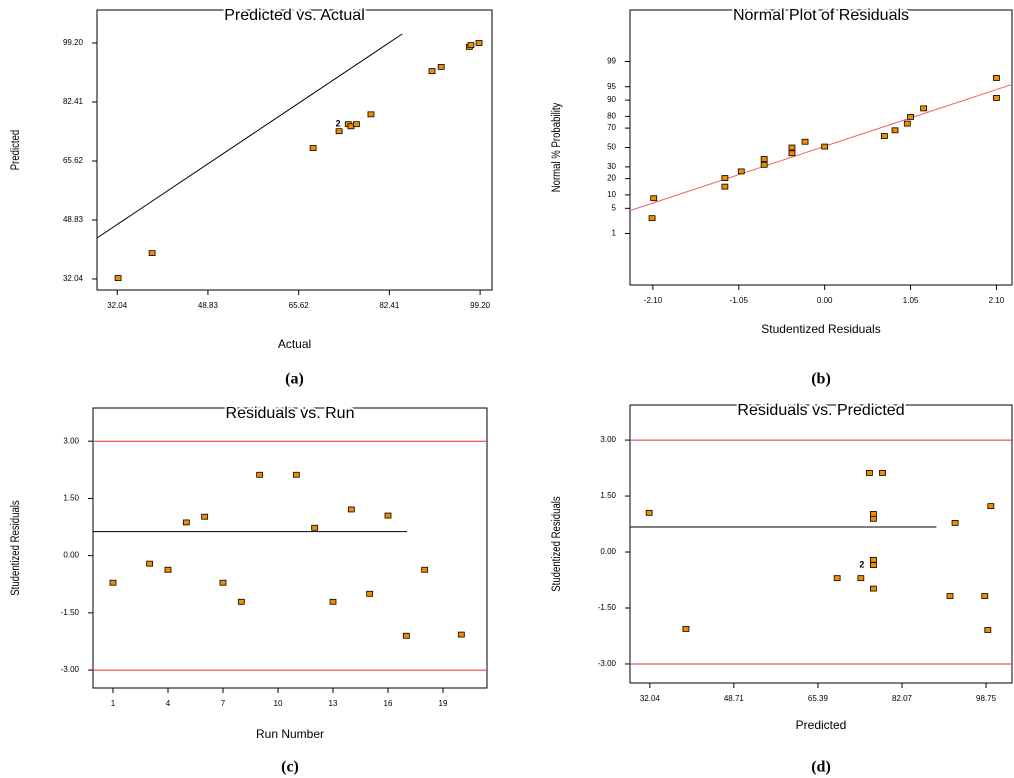  What do you see at coordinates (611, 166) in the screenshot?
I see `y-tick-label: 30` at bounding box center [611, 166].